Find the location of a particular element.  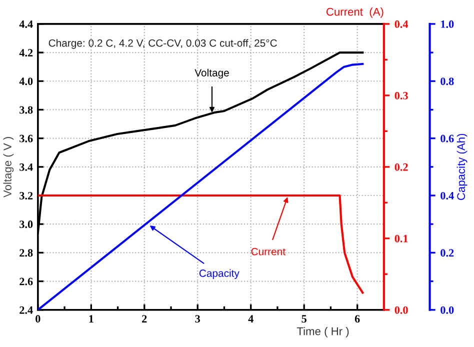

y-tick-label: 3.8 is located at coordinates (26, 110).